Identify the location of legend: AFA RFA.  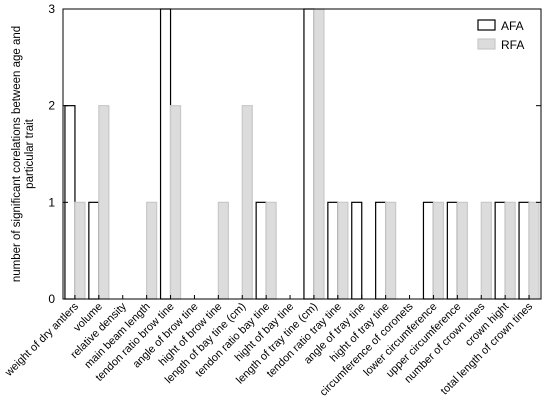
(500, 35).